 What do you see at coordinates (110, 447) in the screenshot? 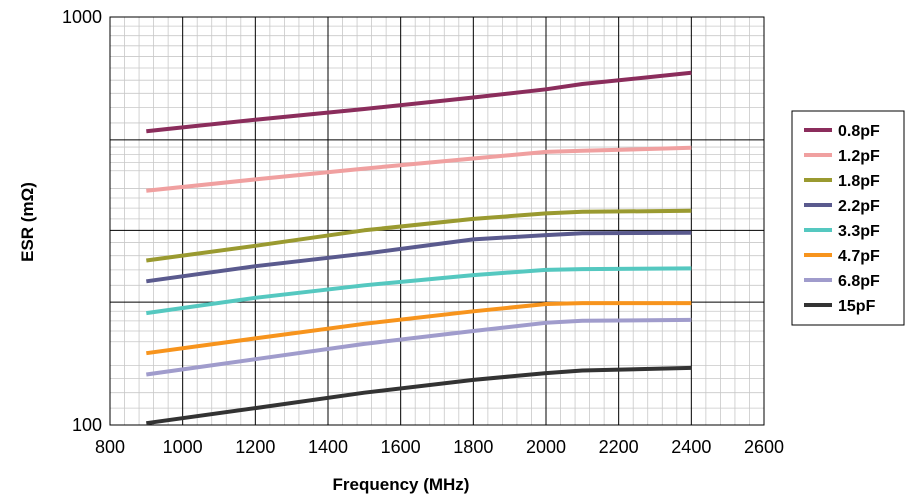
I see `x-tick-label: 800` at bounding box center [110, 447].